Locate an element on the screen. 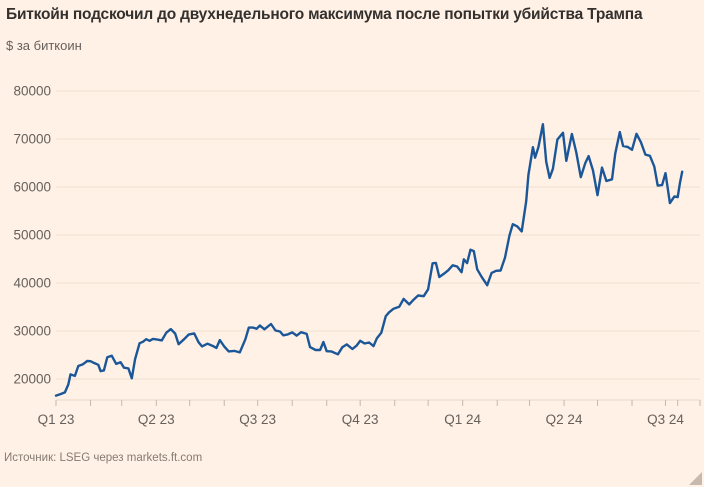 This screenshot has width=704, height=487. source-note: Источник: LSEG через markets.ft.com is located at coordinates (103, 458).